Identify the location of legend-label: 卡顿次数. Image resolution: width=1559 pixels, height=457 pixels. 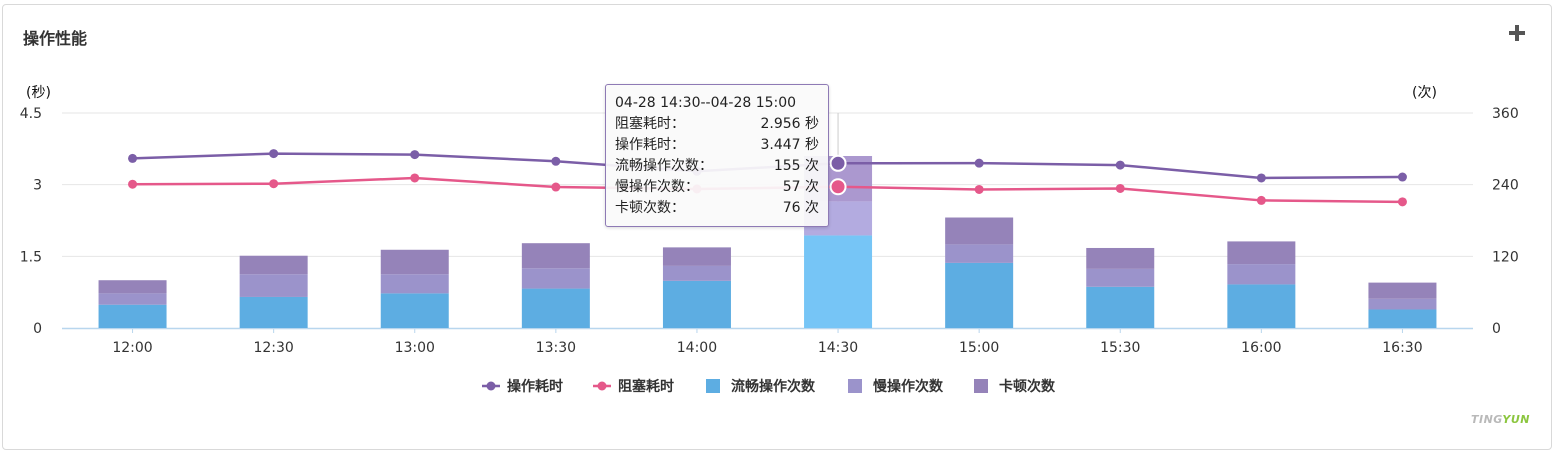
(1027, 386).